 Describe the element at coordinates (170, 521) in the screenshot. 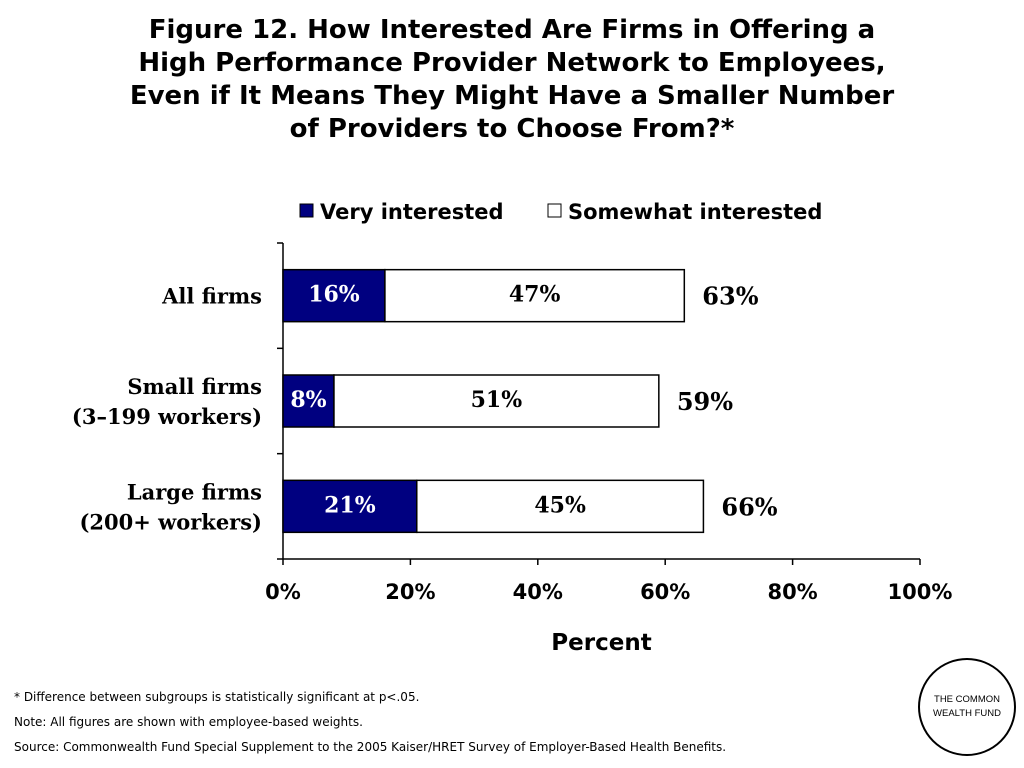

I see `category-label: (200+ workers)` at that location.